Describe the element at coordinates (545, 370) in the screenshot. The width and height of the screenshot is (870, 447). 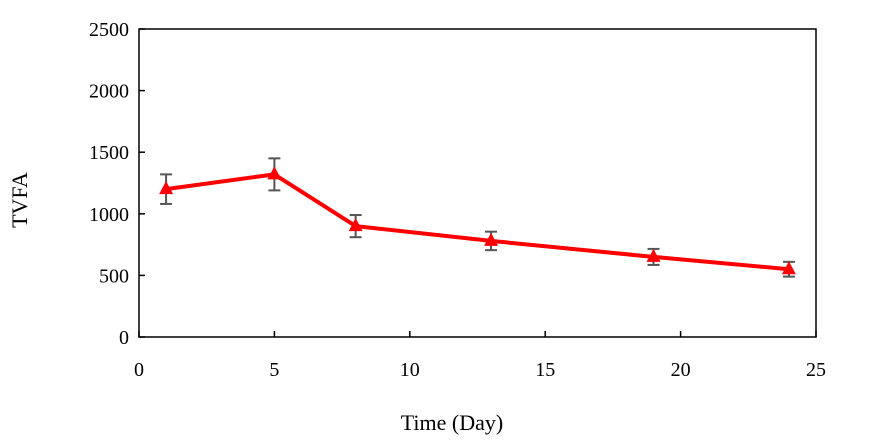
I see `x-tick-label: 15` at that location.